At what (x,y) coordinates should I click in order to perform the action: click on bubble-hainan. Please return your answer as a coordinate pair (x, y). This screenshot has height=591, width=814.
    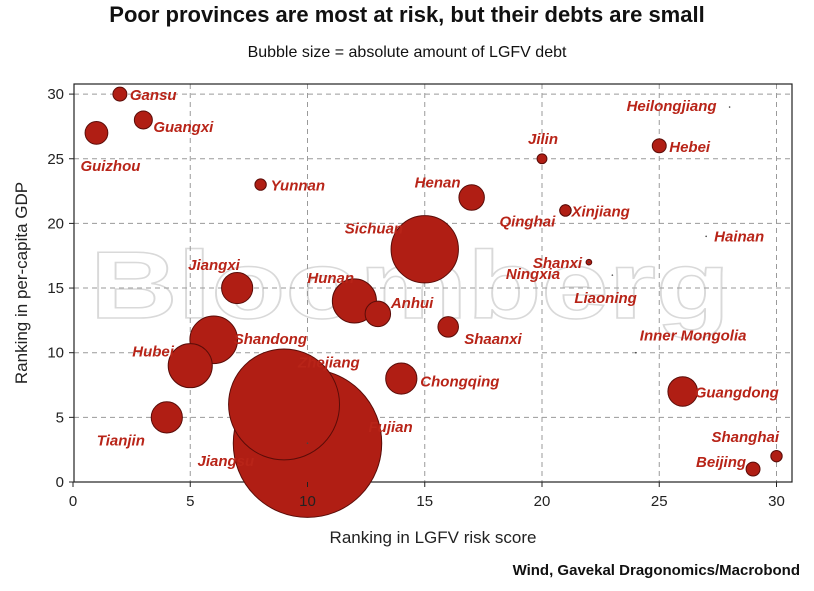
    Looking at the image, I should click on (706, 236).